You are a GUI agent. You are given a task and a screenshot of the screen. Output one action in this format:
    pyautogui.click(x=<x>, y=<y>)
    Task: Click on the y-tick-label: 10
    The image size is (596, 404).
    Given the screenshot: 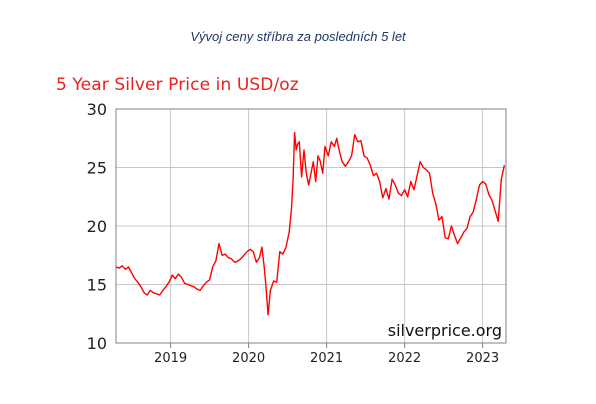 What is the action you would take?
    pyautogui.click(x=97, y=343)
    